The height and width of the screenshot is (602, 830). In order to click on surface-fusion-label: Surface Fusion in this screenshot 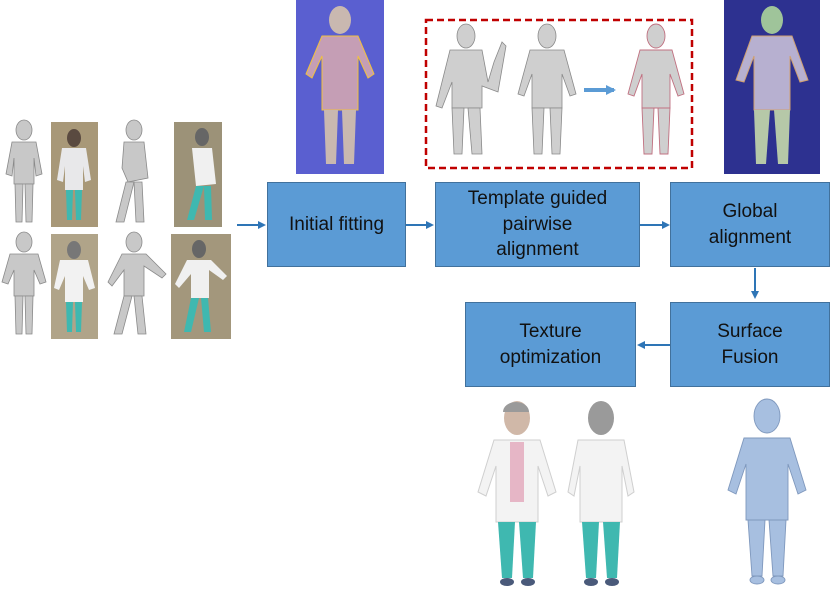, I will do `click(749, 344)`.